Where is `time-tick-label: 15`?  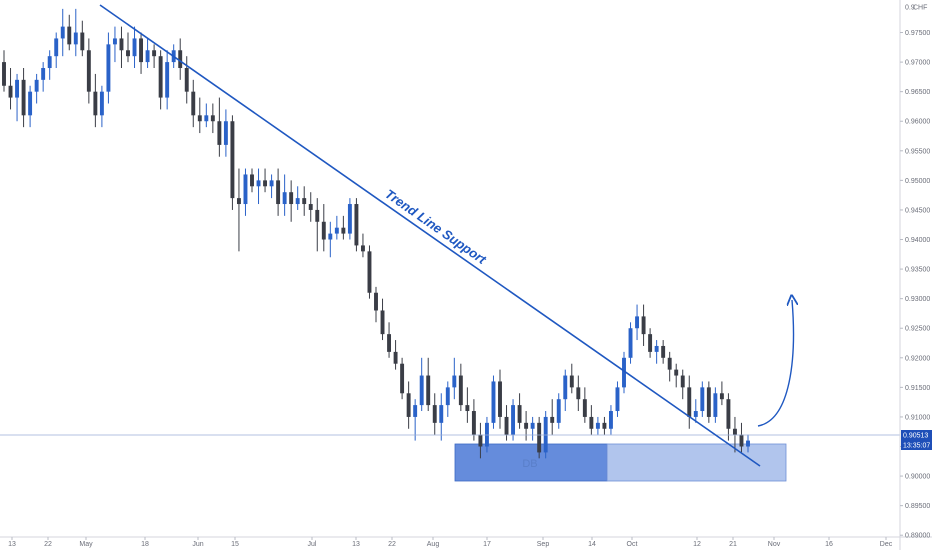 time-tick-label: 15 is located at coordinates (235, 544).